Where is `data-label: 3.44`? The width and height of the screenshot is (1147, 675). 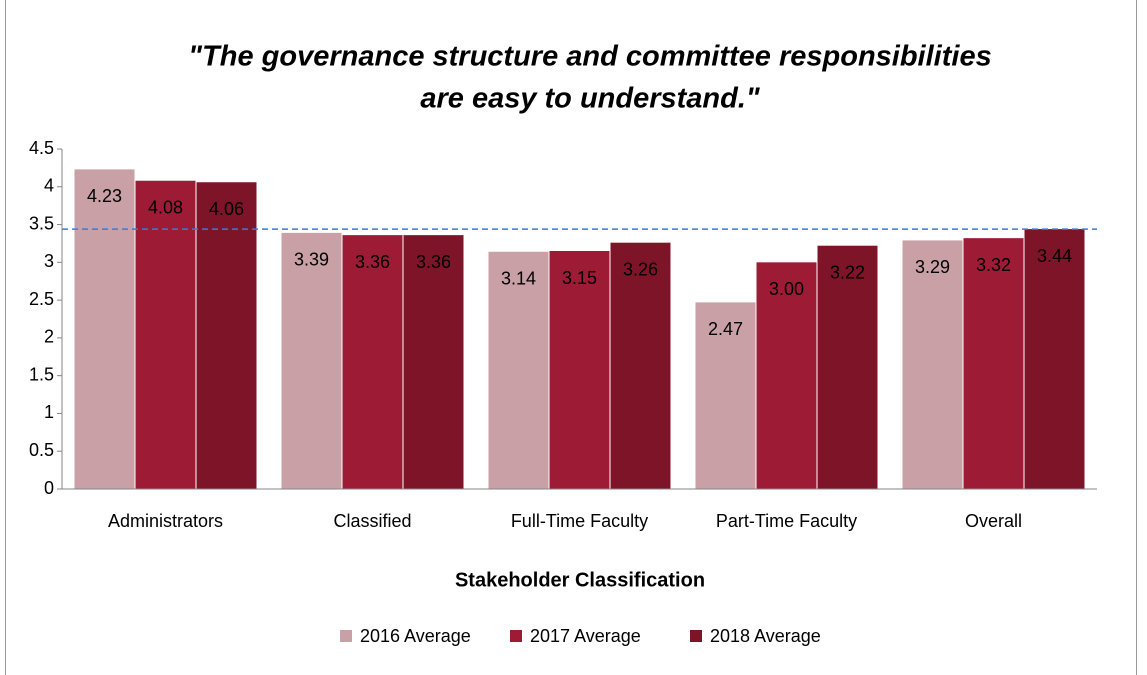 data-label: 3.44 is located at coordinates (1054, 256).